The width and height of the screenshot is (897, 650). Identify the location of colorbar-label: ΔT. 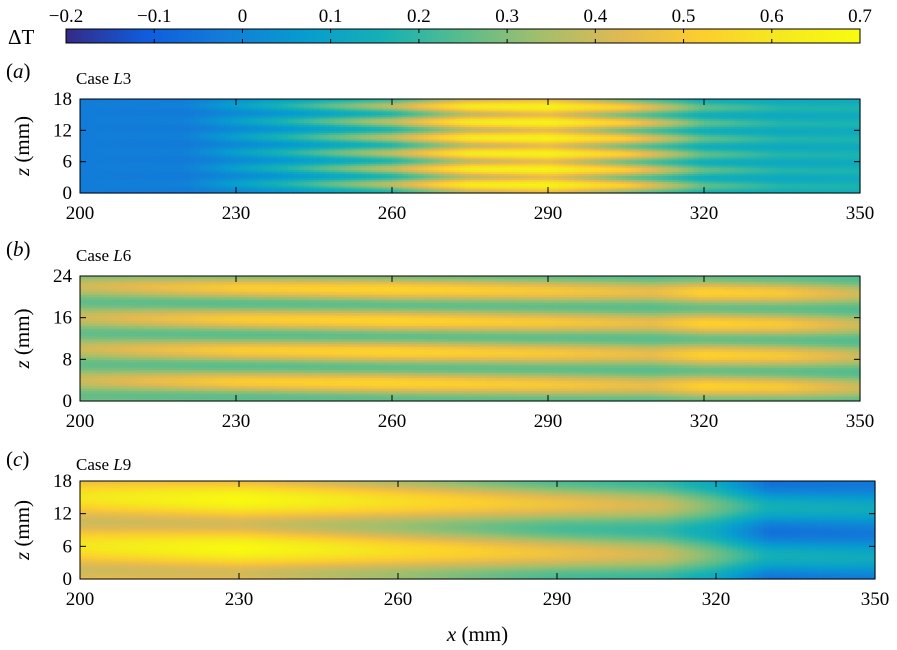
(21, 37).